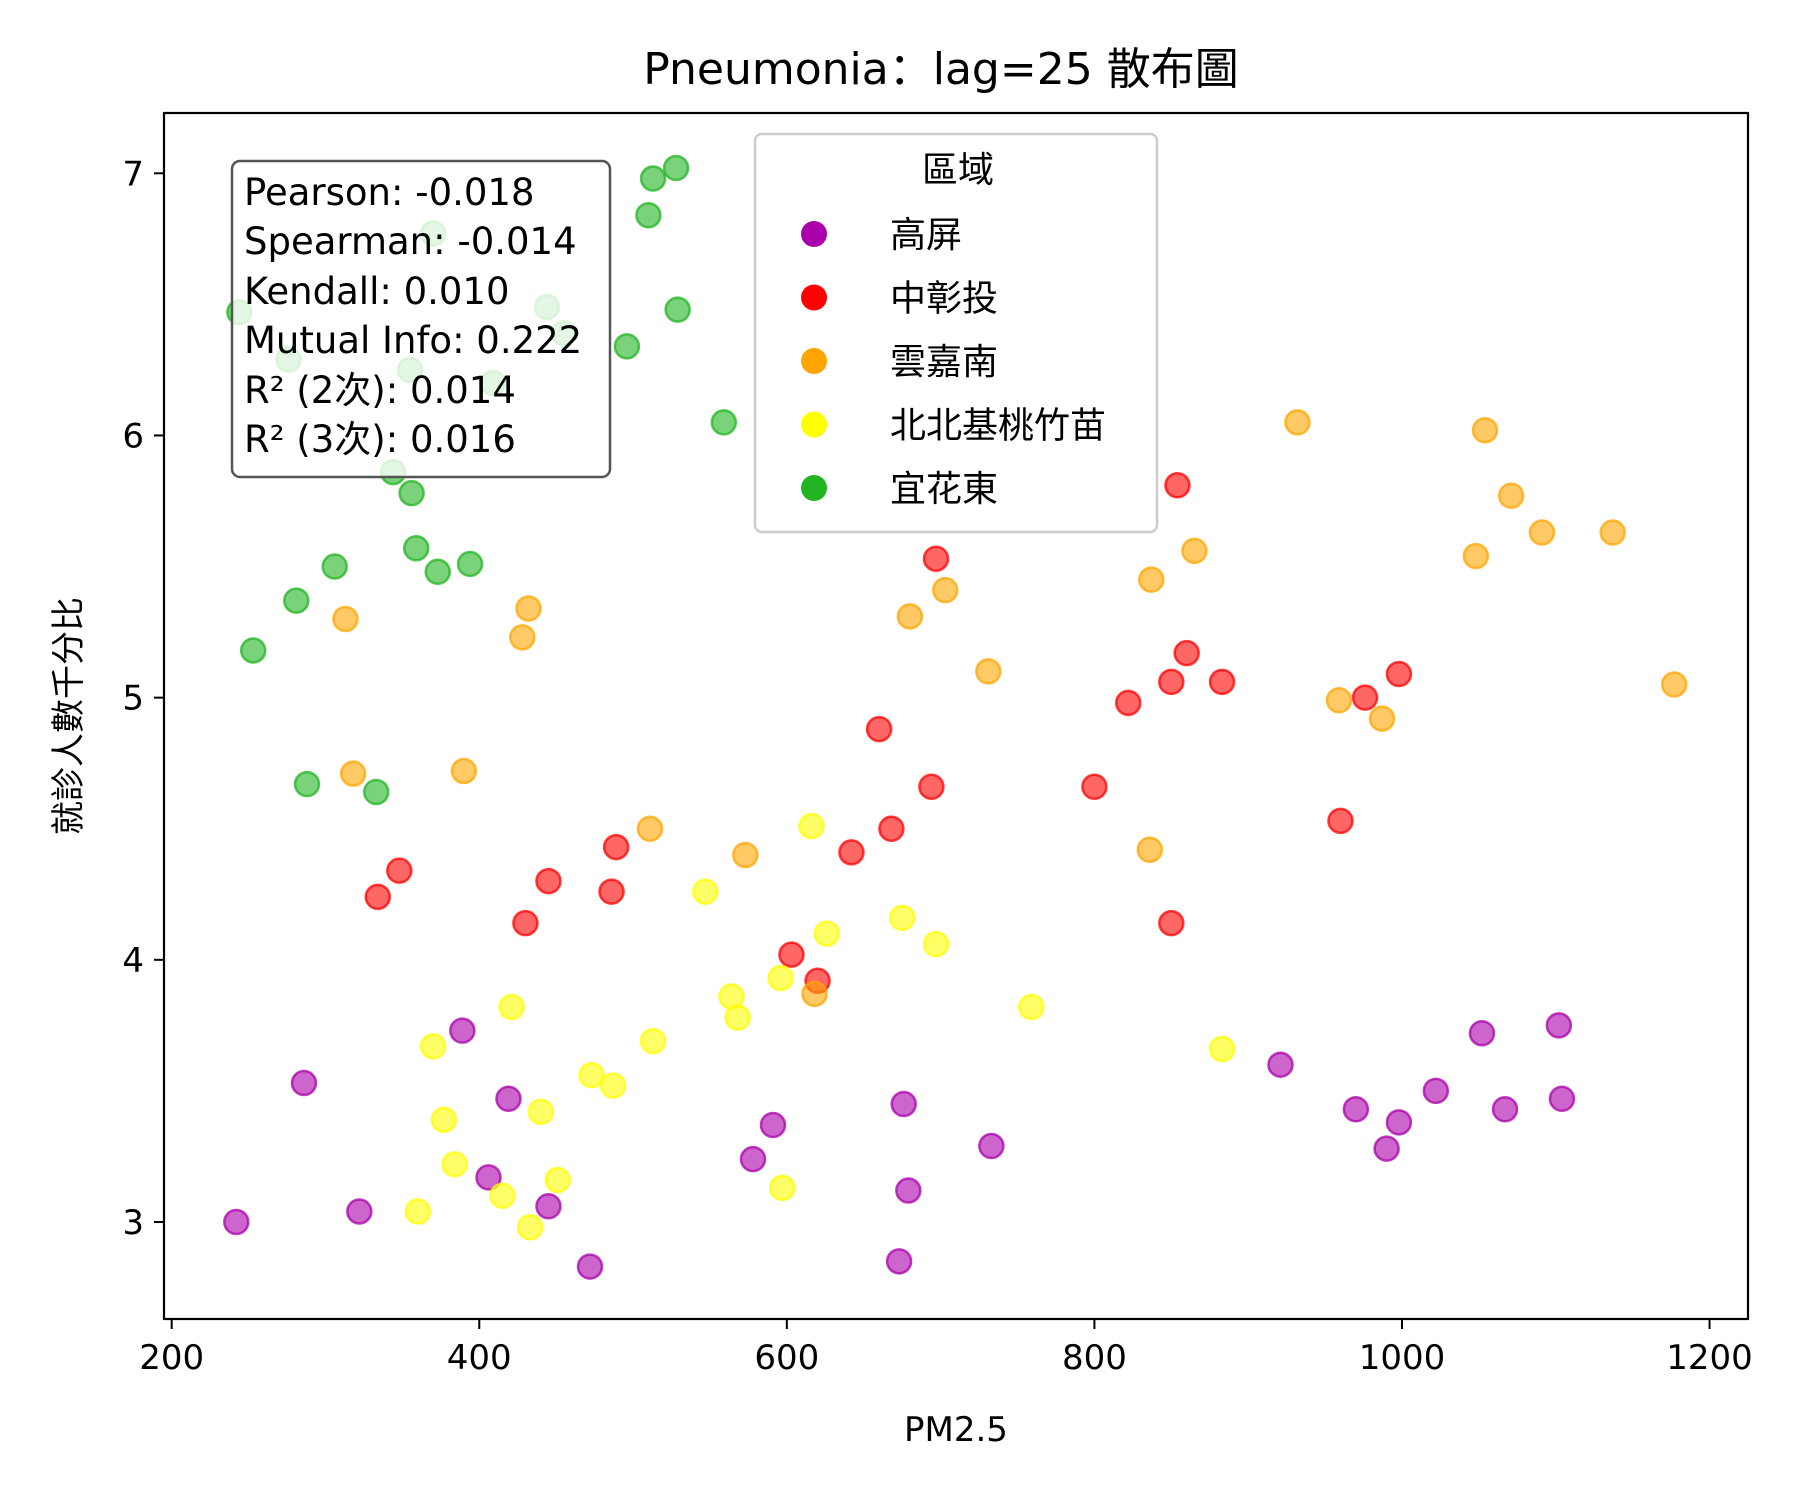 Image resolution: width=1800 pixels, height=1500 pixels. What do you see at coordinates (998, 426) in the screenshot?
I see `legend-label: 北北基桃竹苗` at bounding box center [998, 426].